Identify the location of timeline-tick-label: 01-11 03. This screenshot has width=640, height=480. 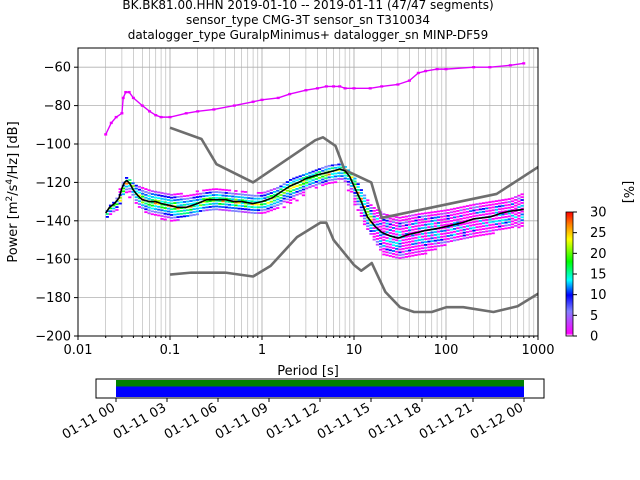
(140, 421).